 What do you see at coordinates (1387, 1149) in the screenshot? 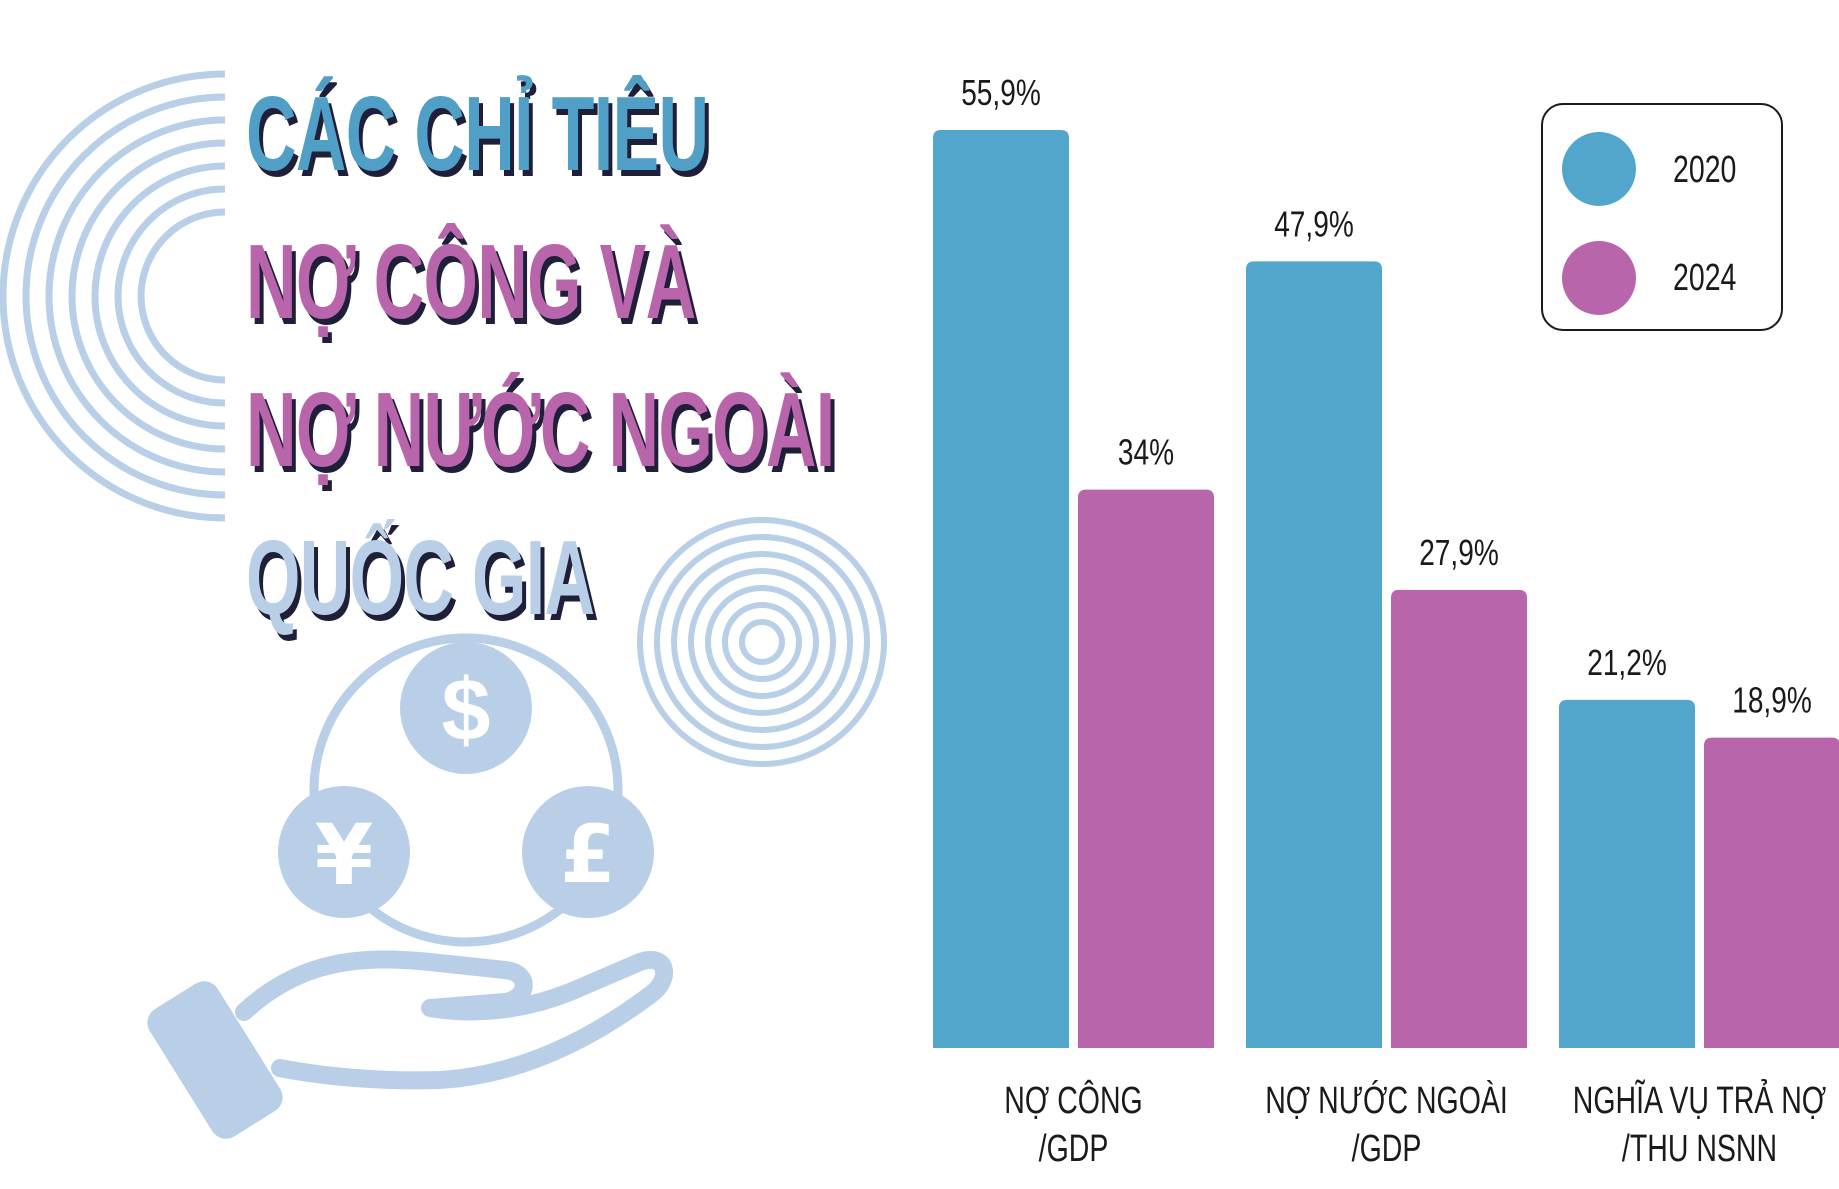
I see `category-label-1-line-1: /GDP` at bounding box center [1387, 1149].